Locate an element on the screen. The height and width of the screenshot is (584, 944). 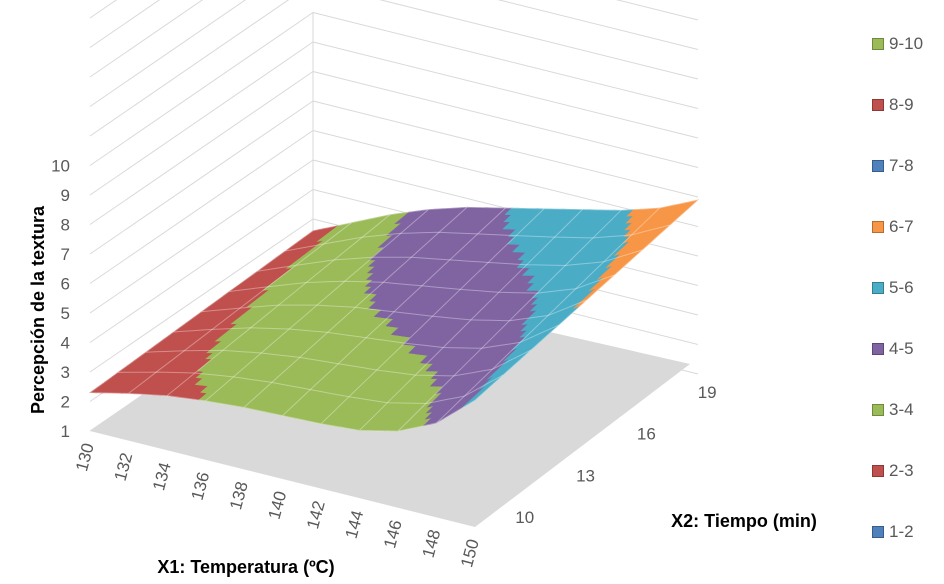
x-tick-label: 130 is located at coordinates (85, 457).